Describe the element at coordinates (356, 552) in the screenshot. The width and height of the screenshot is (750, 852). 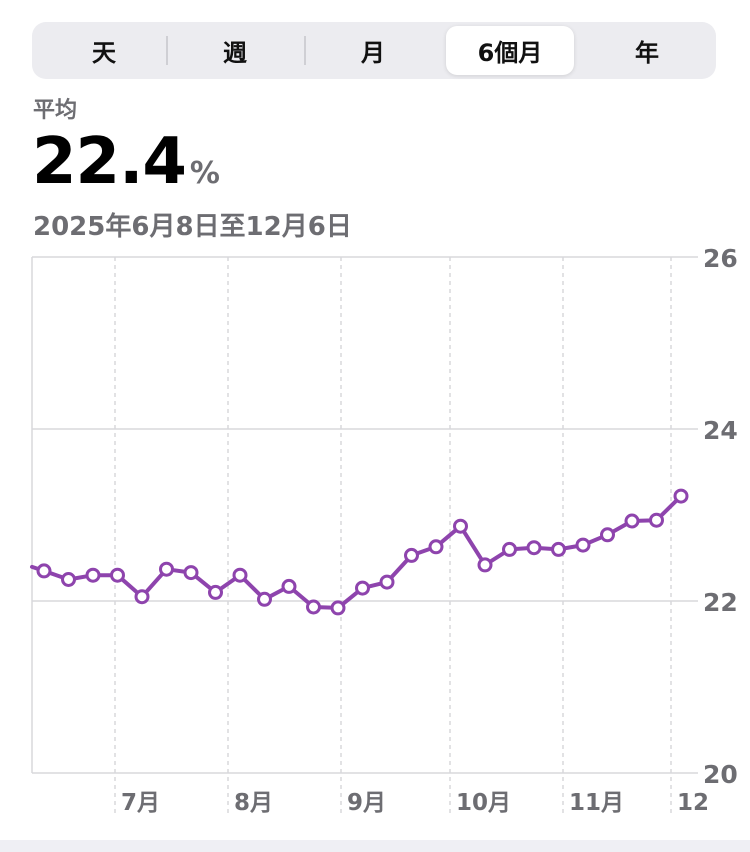
I see `series-line` at that location.